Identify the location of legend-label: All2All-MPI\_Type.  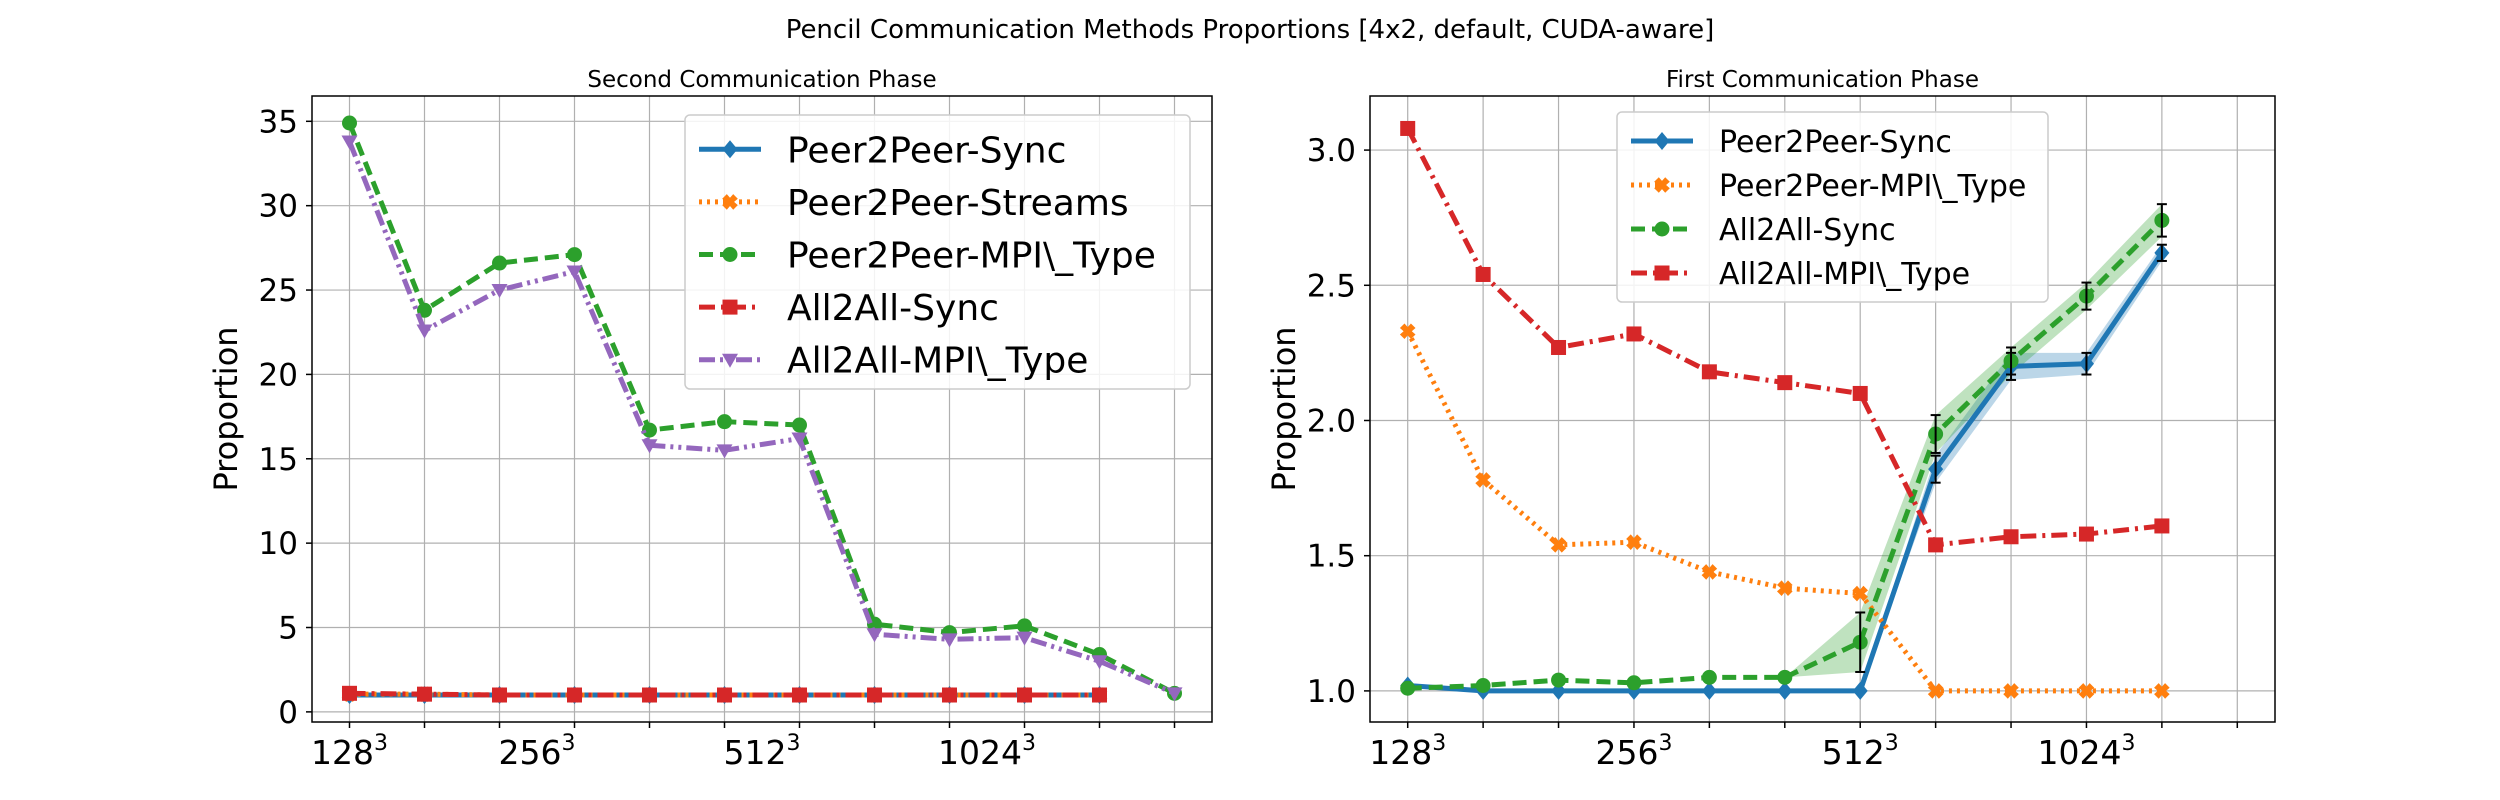
(1844, 274).